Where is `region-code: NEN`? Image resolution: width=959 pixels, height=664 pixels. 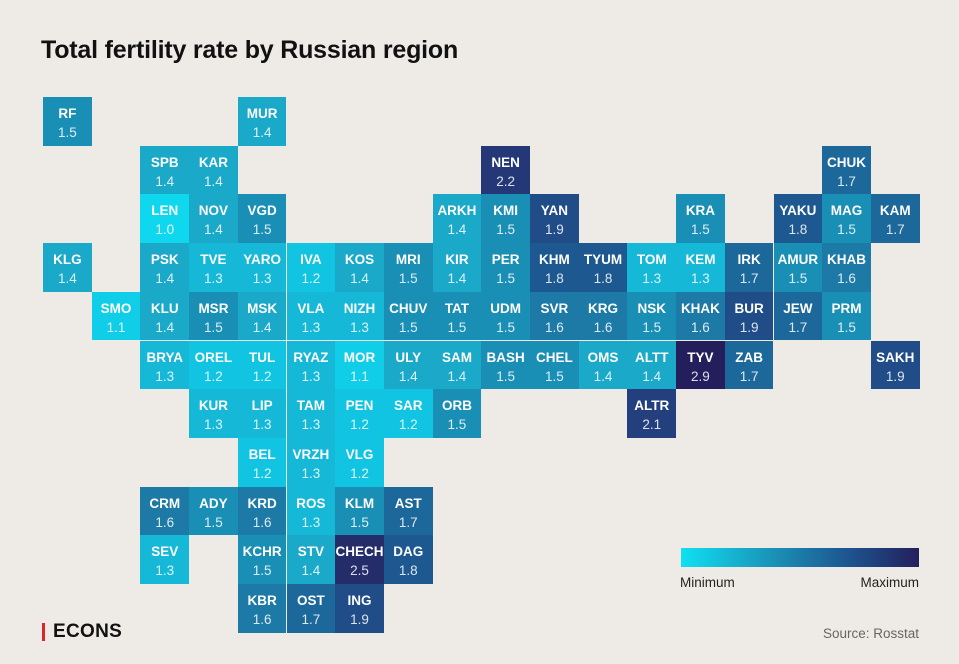 region-code: NEN is located at coordinates (505, 162).